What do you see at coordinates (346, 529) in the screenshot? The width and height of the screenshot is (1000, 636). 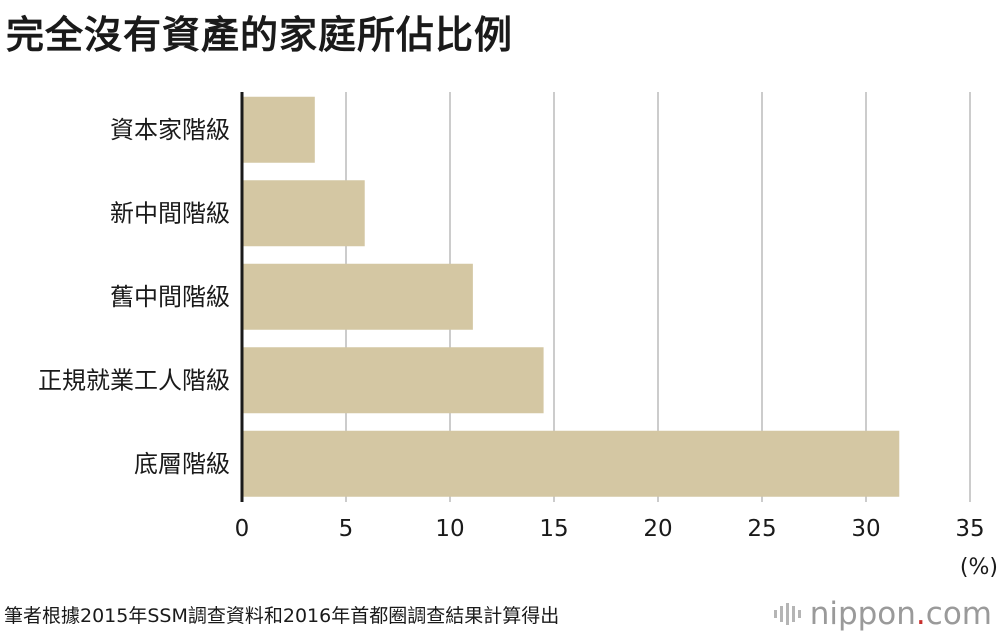 I see `x-tick-label: 5` at bounding box center [346, 529].